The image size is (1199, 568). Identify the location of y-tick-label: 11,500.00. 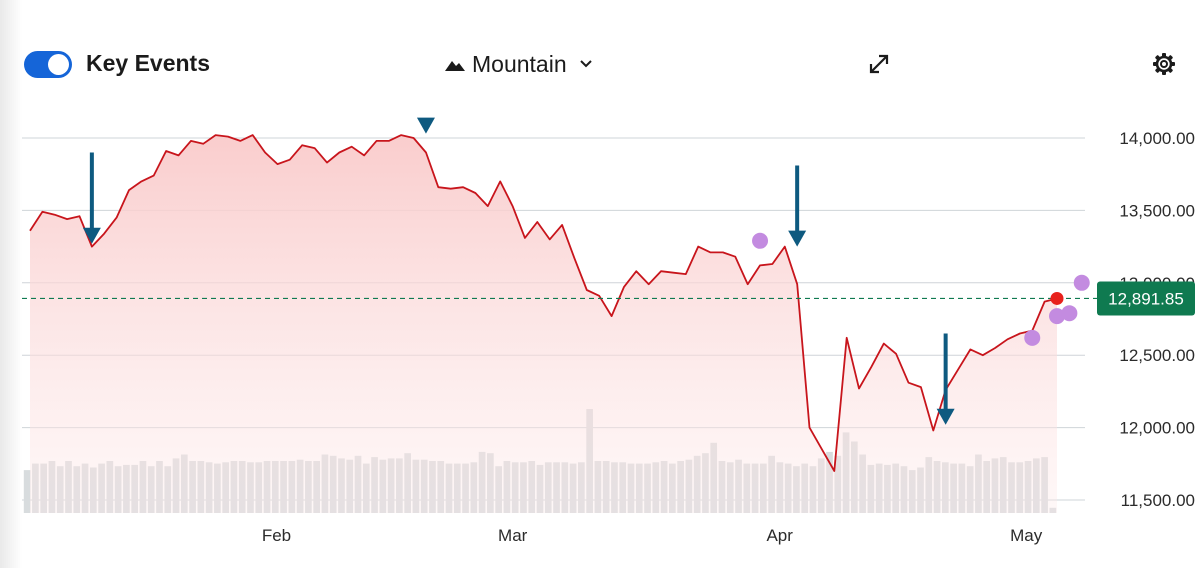
(1158, 500).